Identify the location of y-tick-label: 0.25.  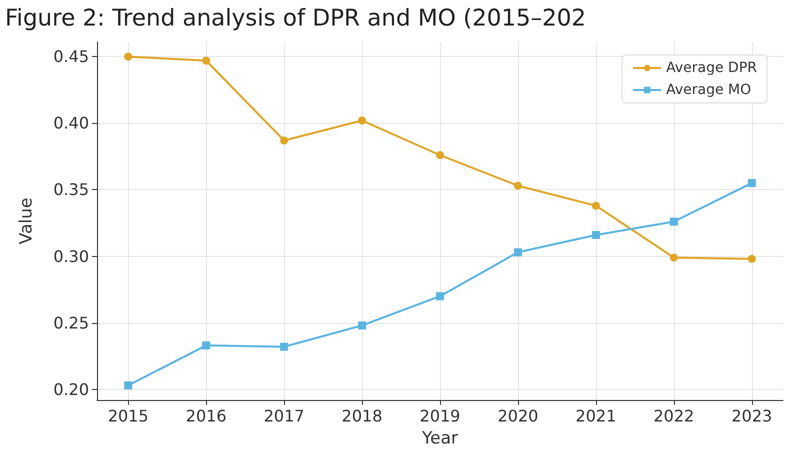
(71, 322).